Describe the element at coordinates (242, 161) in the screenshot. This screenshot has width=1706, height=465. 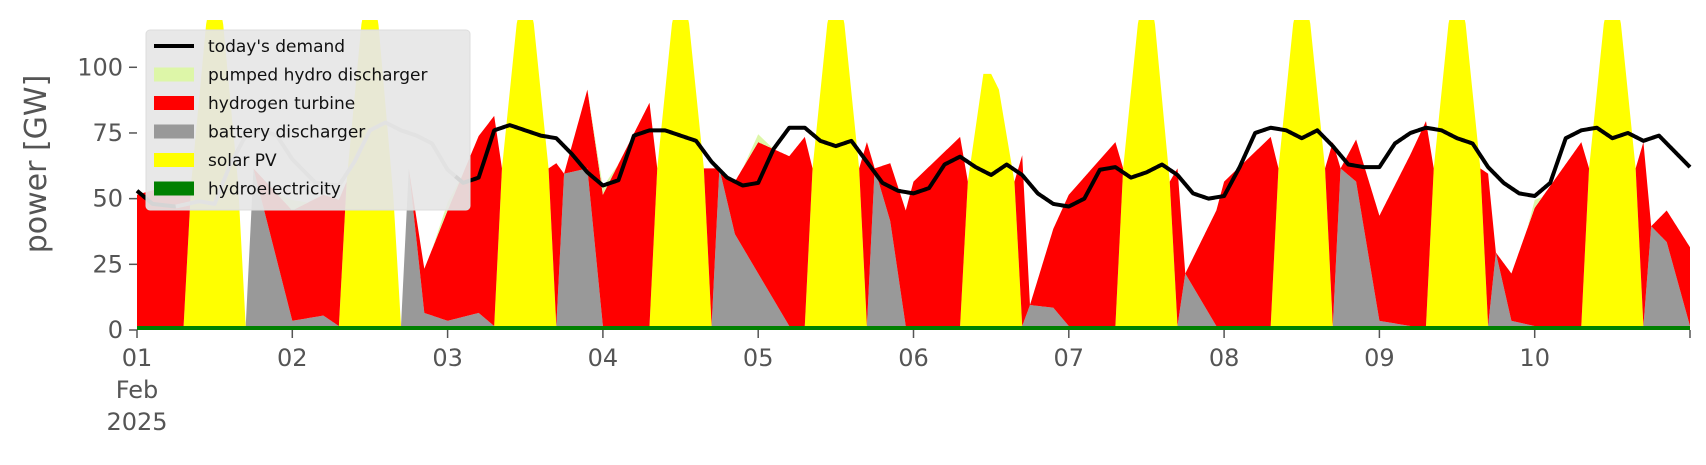
I see `legend-label: solar PV` at that location.